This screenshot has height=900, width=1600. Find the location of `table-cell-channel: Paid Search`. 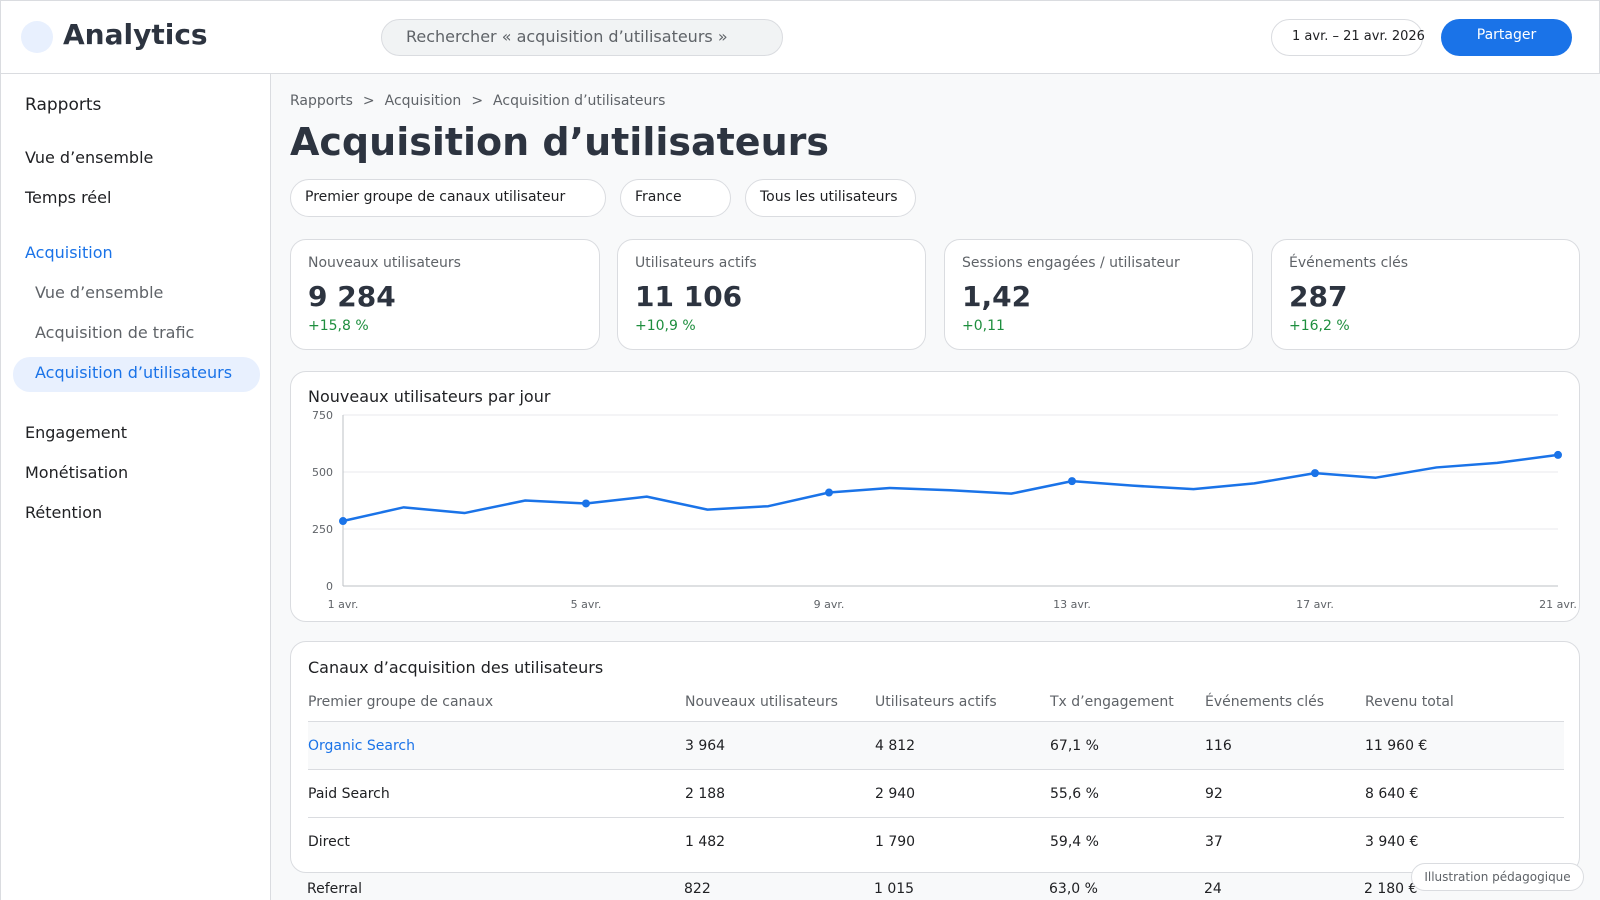

table-cell-channel: Paid Search is located at coordinates (349, 794).